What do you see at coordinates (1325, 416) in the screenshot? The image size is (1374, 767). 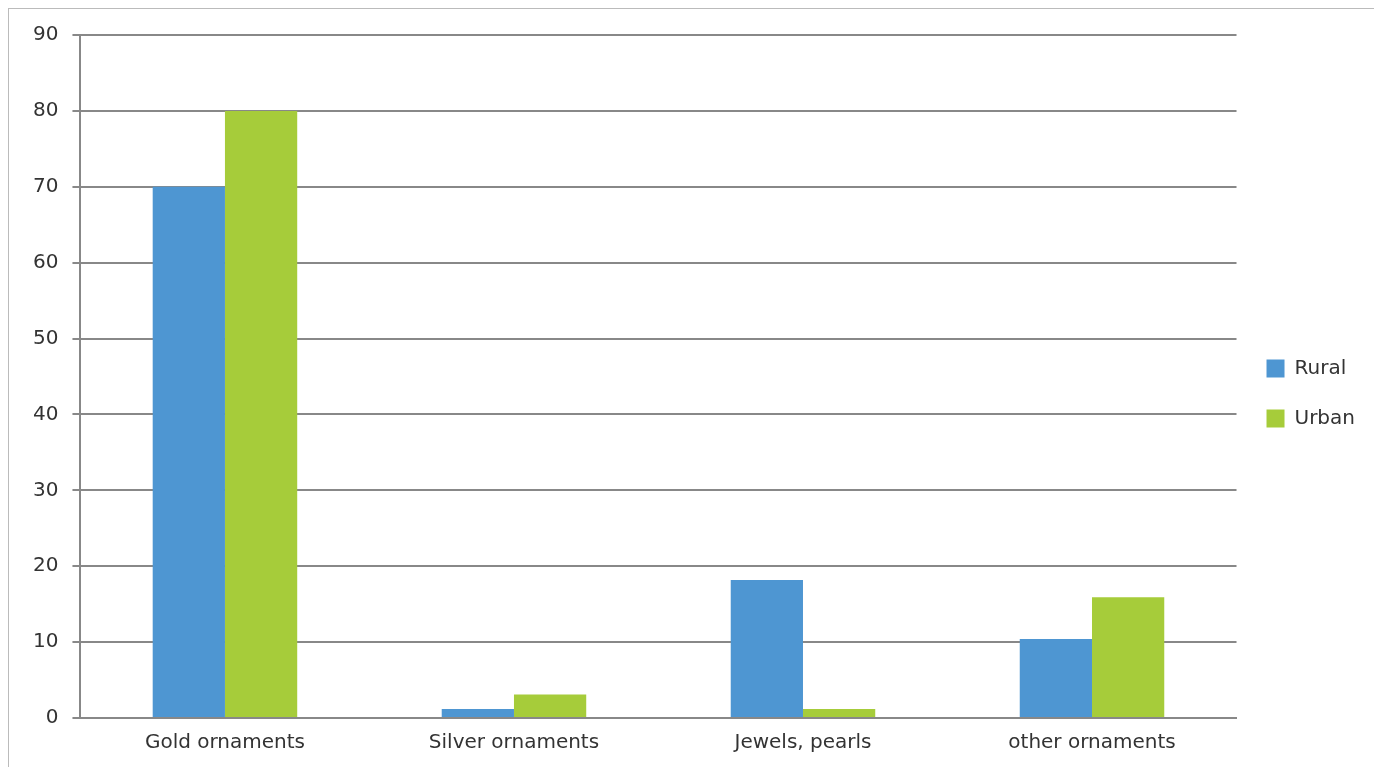 I see `legend-label: Urban` at bounding box center [1325, 416].